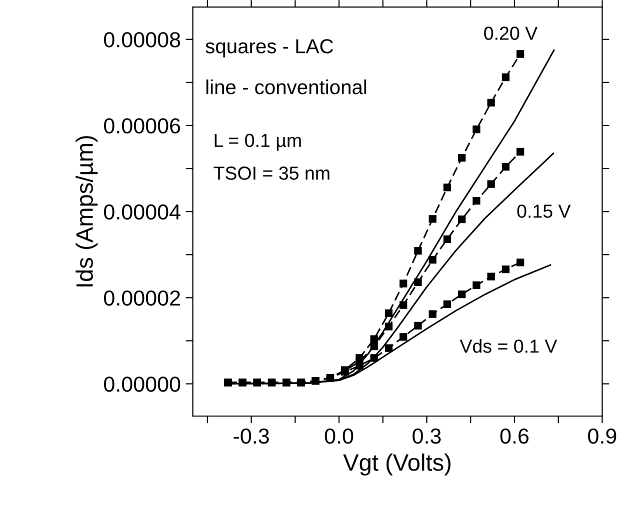 This screenshot has height=505, width=626. I want to click on x-tick-label: 0.0, so click(339, 436).